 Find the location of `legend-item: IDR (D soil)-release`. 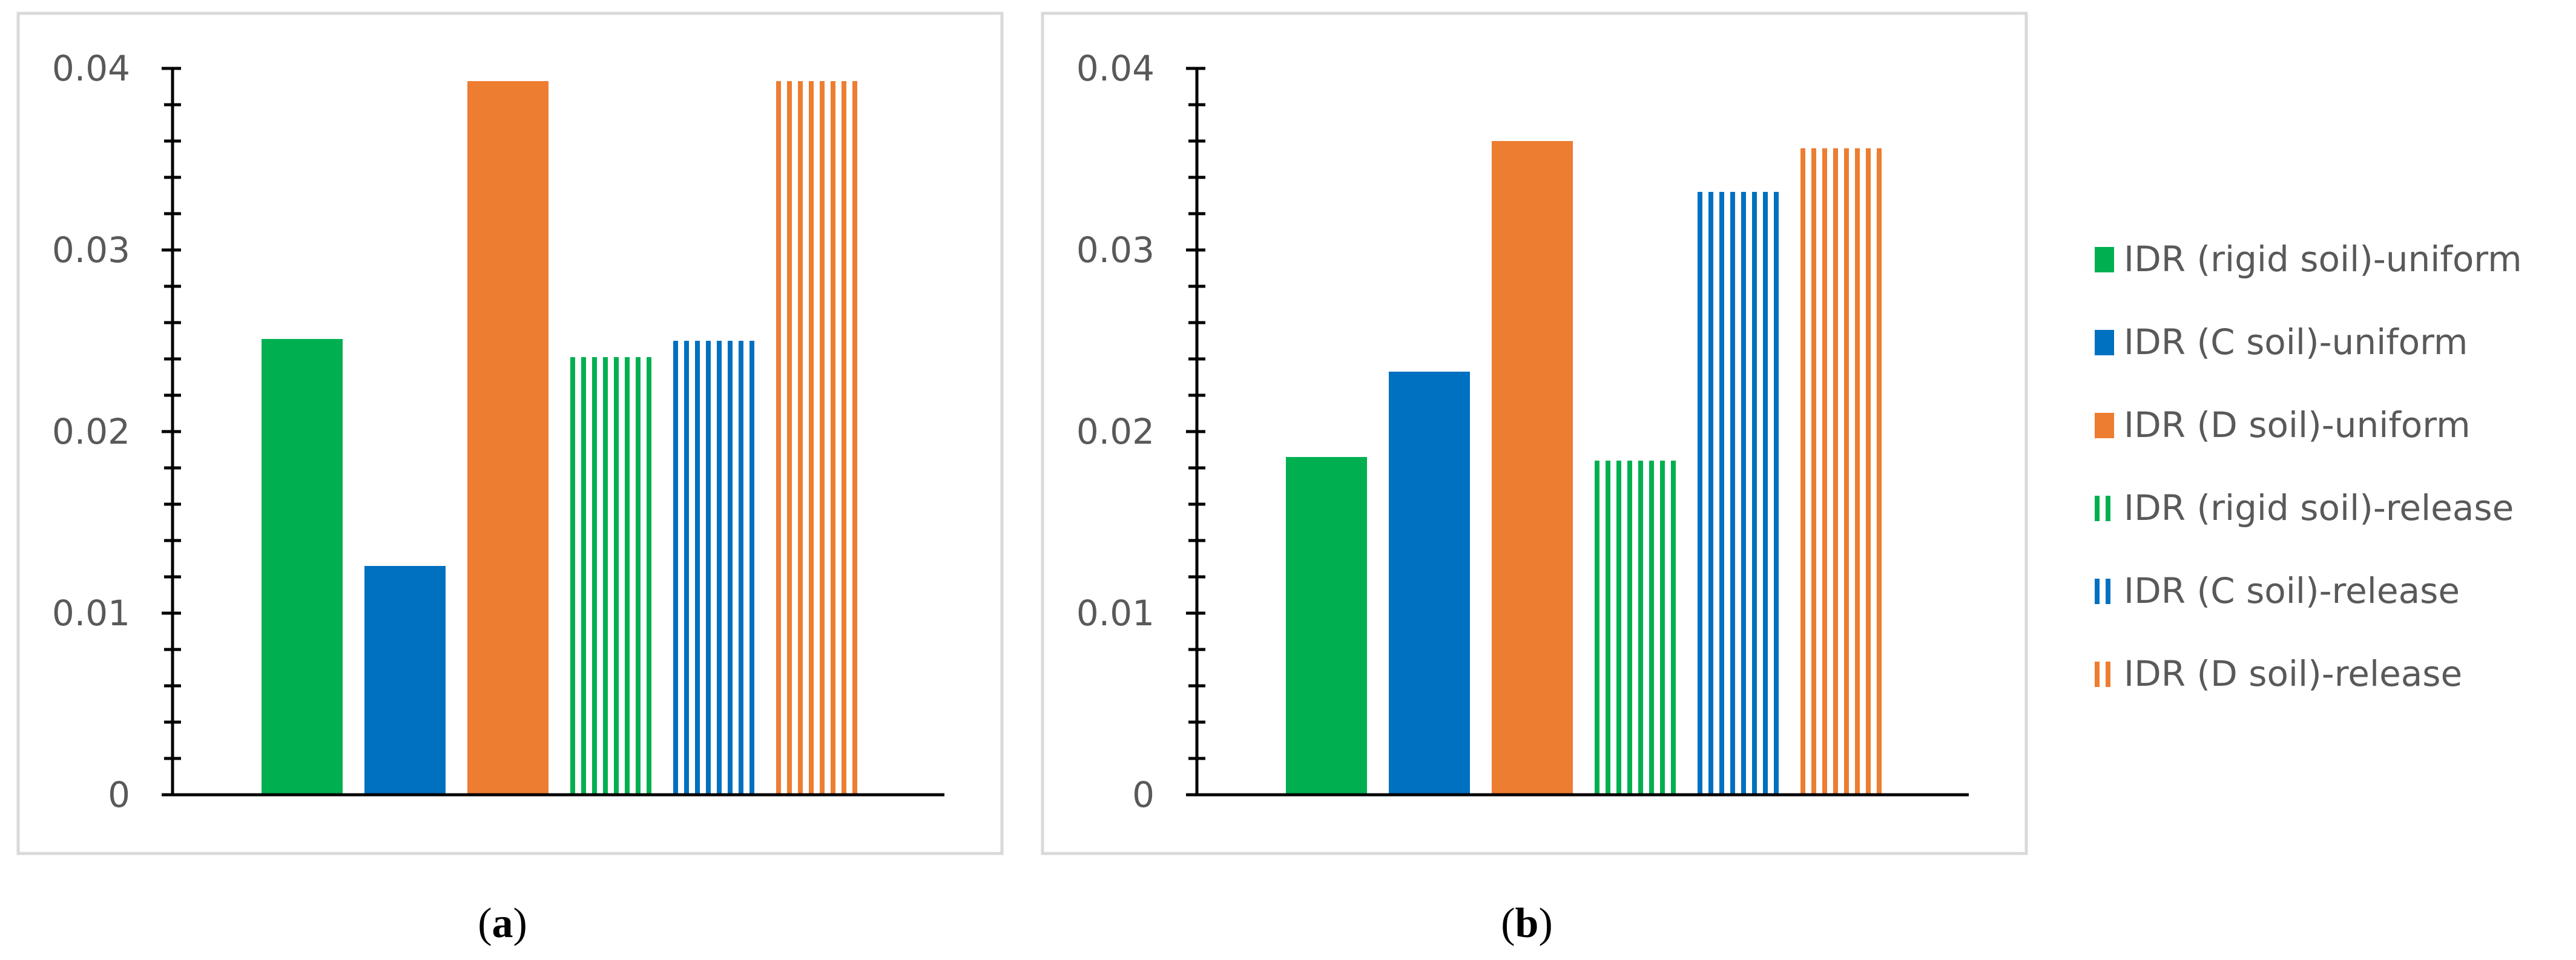

legend-item: IDR (D soil)-release is located at coordinates (2278, 673).